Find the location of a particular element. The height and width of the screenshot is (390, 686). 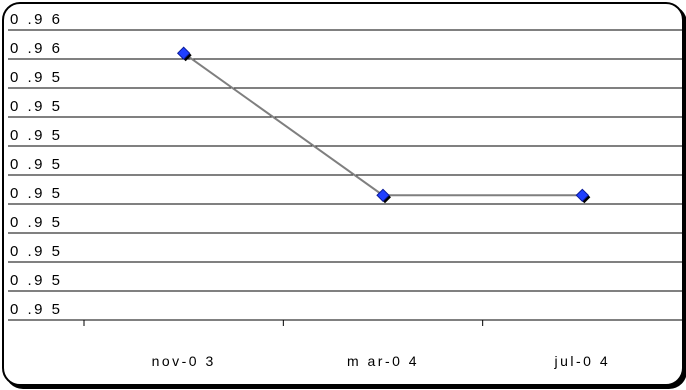

x-tick-label: nov-0 3 is located at coordinates (184, 361).